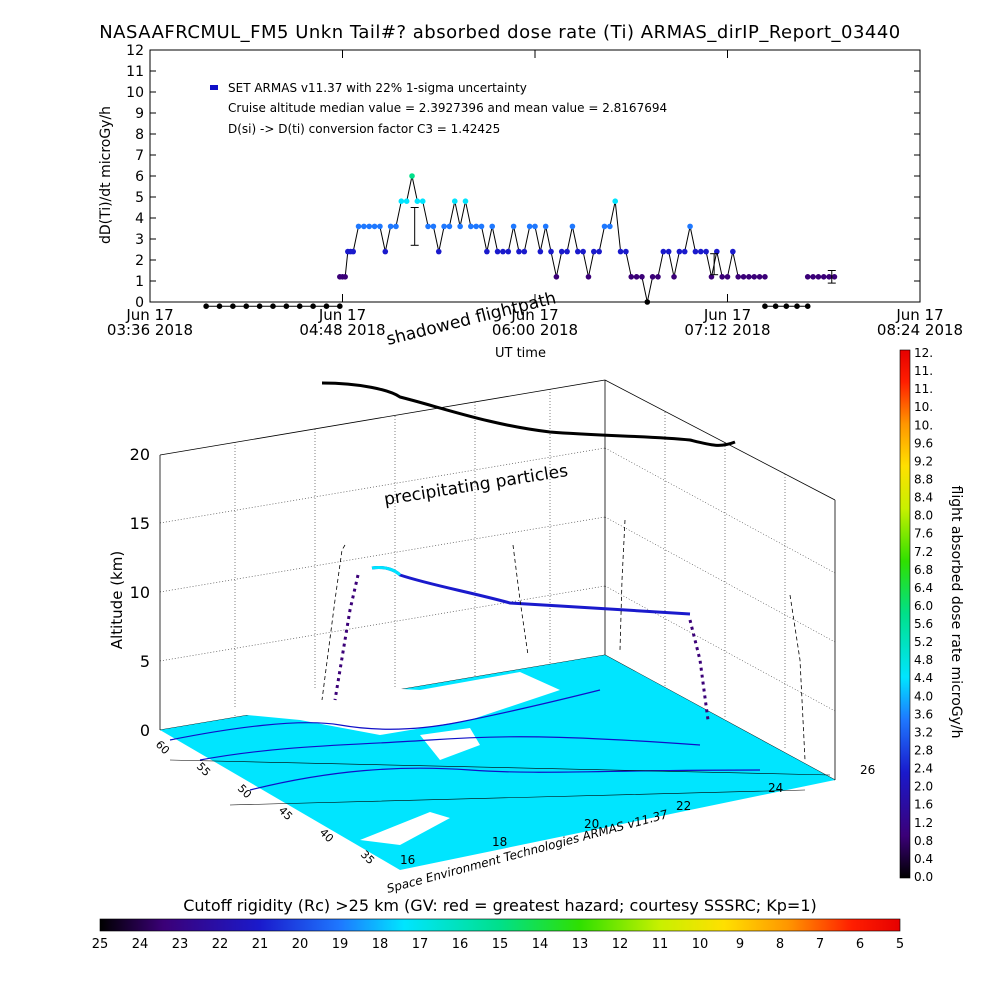 The height and width of the screenshot is (1000, 1000). I want to click on colorbar-vertical-label: flight absorbed dose rate microGy/h, so click(956, 612).